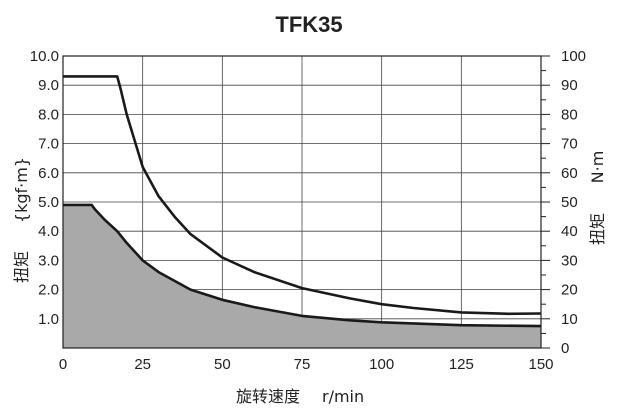 This screenshot has height=420, width=620. I want to click on chart-title: TFK35, so click(308, 24).